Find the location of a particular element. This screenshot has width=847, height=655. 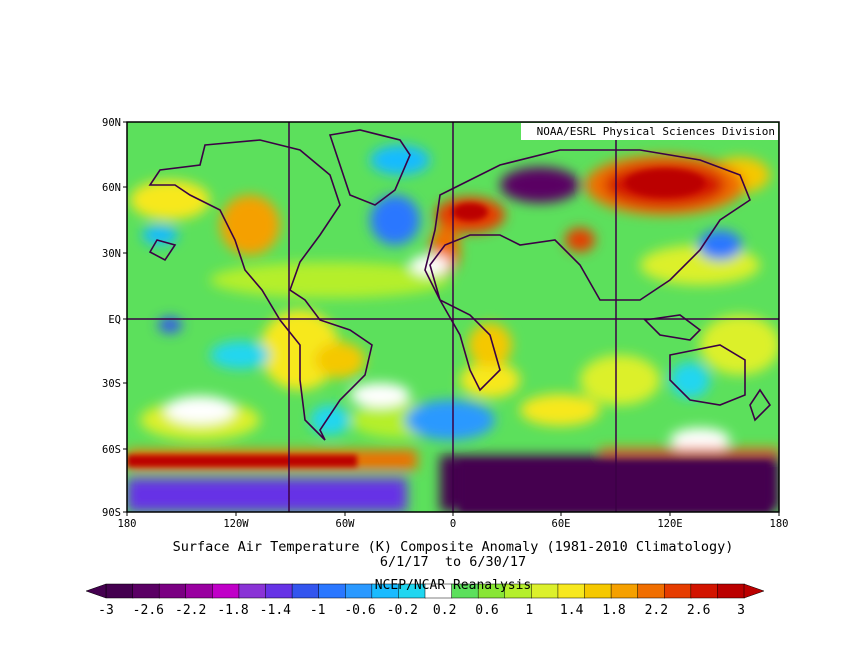

credit-text: NOAA/ESRL Physical Sciences Division is located at coordinates (656, 131).